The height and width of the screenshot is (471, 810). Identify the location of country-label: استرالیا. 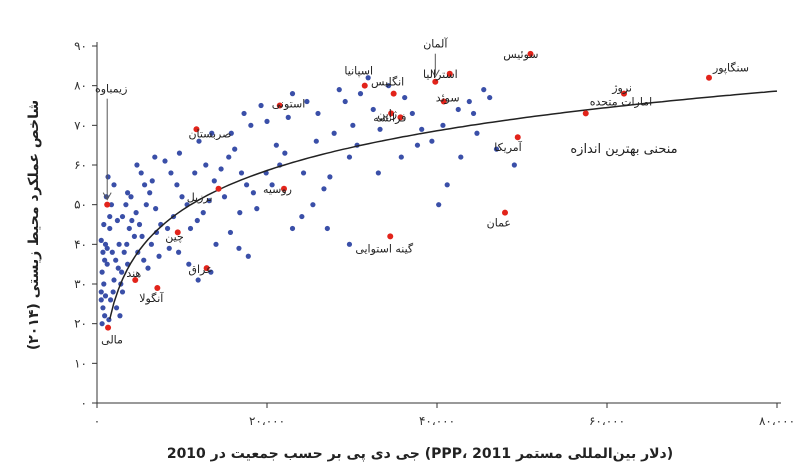
(440, 74).